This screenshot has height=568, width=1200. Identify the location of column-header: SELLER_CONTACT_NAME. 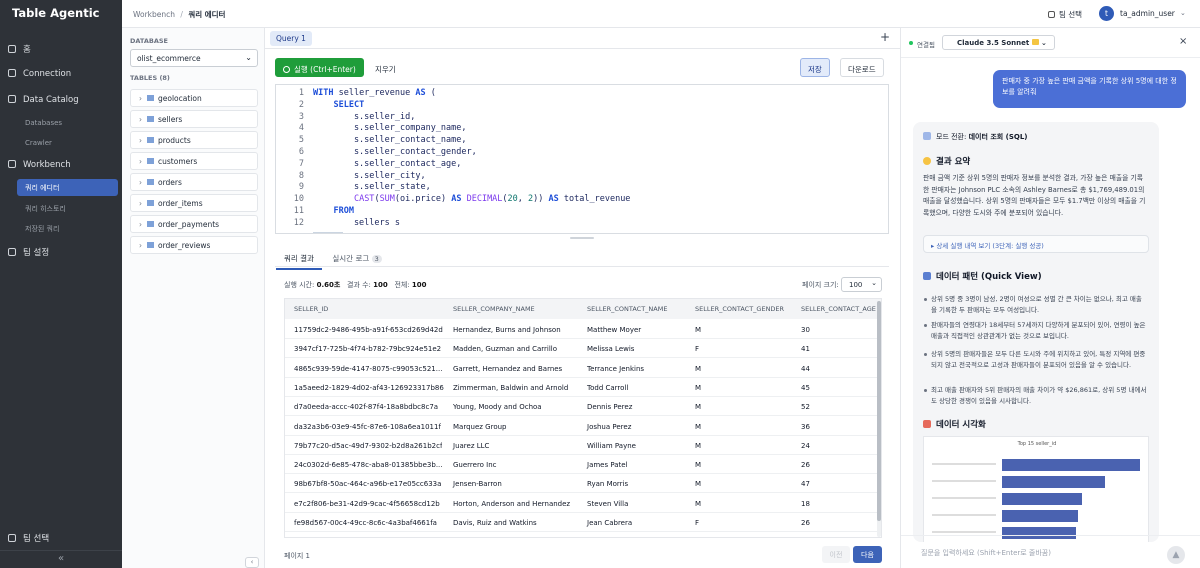
(627, 309).